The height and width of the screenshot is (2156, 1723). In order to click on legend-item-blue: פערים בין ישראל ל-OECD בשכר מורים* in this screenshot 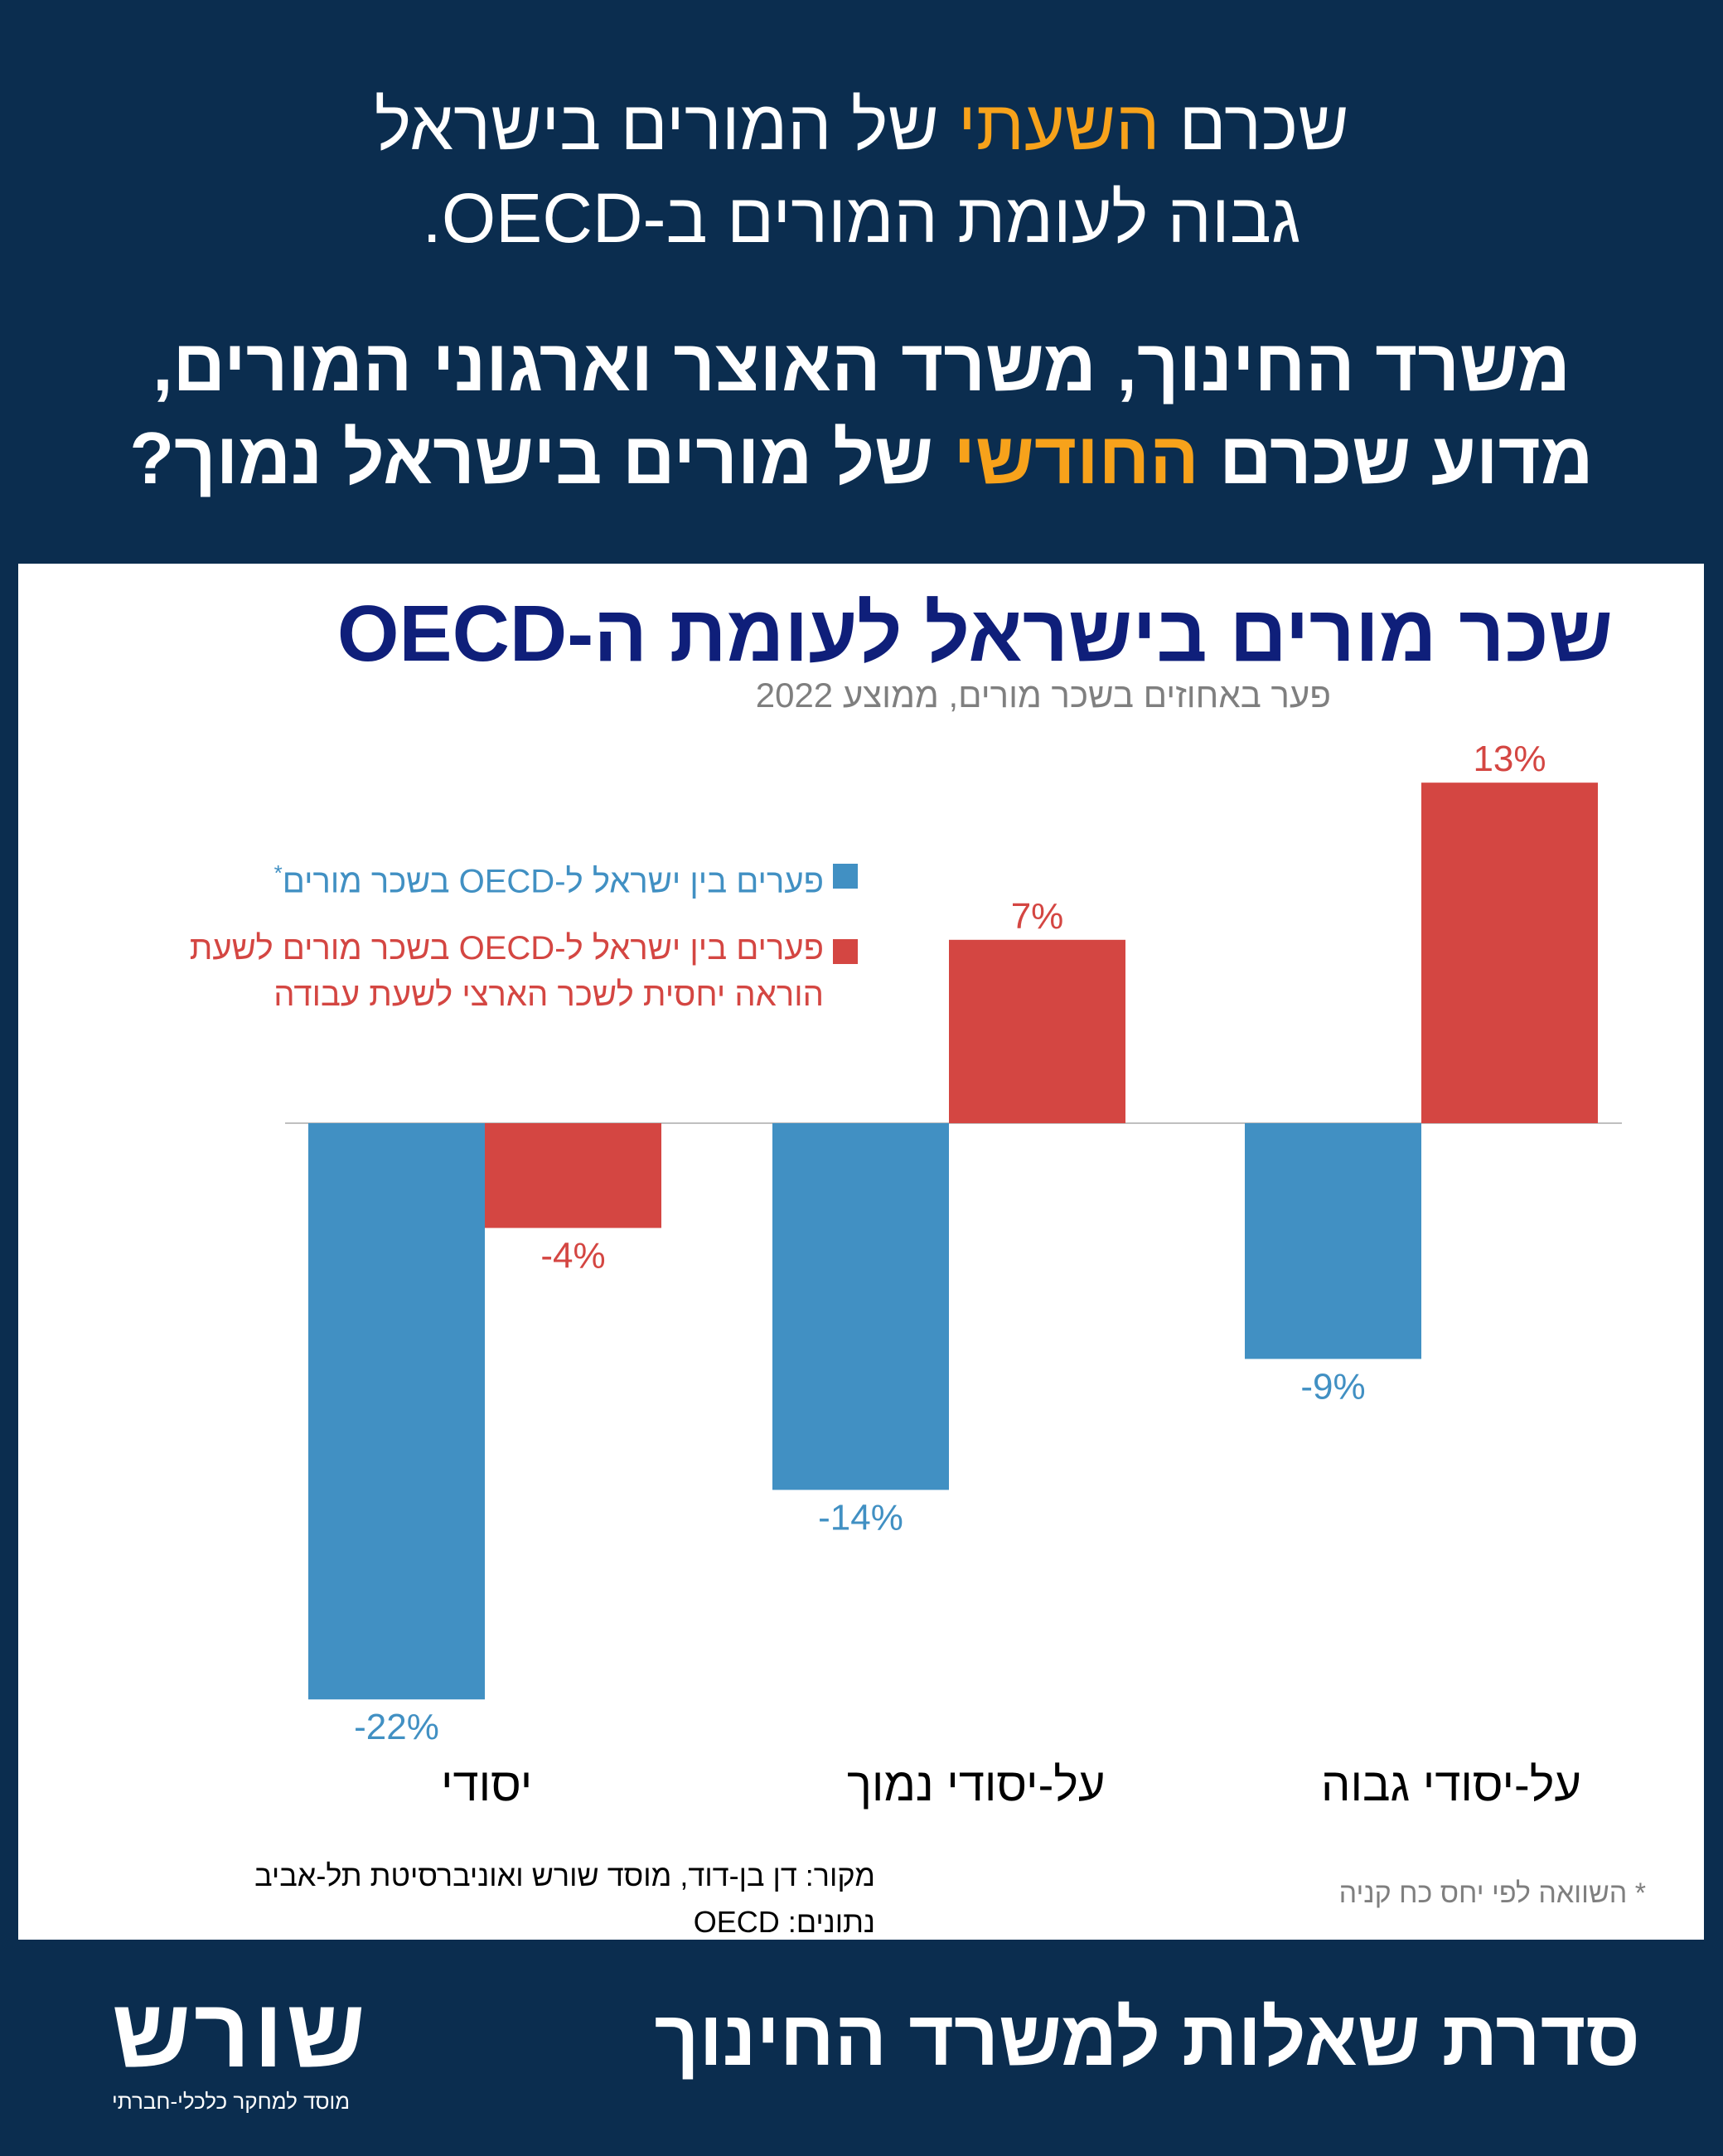, I will do `click(549, 877)`.